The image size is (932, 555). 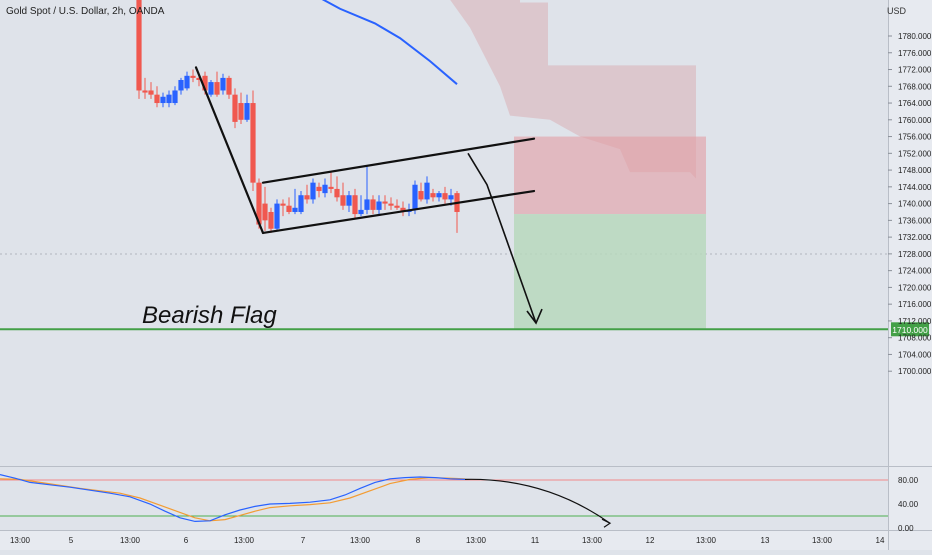 What do you see at coordinates (303, 540) in the screenshot?
I see `x-tick-label: 7` at bounding box center [303, 540].